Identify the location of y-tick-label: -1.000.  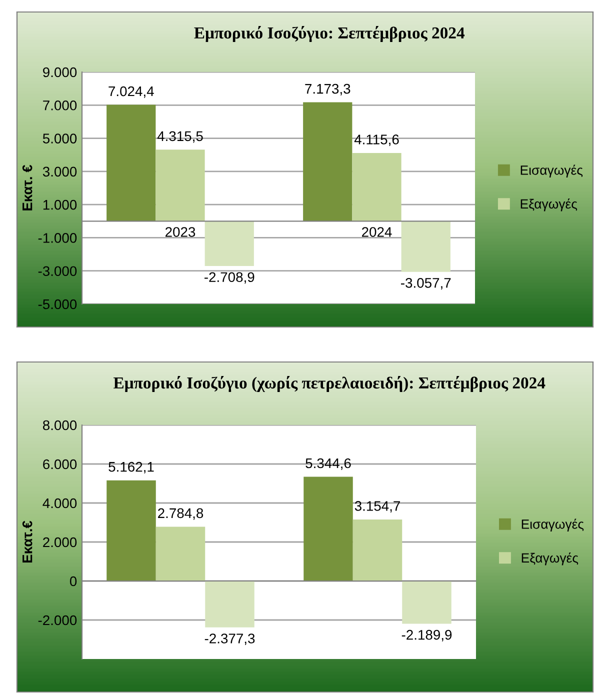
(57, 238).